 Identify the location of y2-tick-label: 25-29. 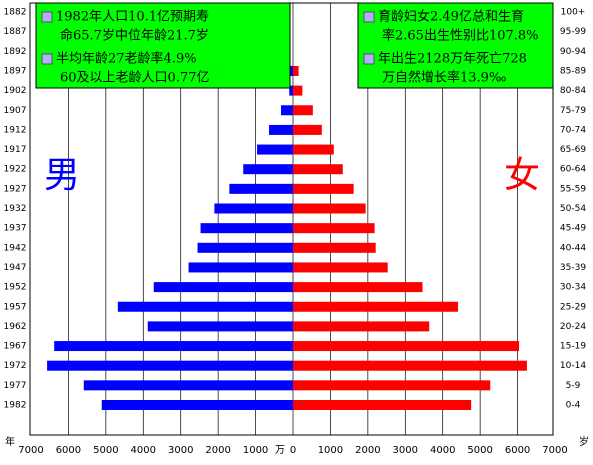
(573, 307).